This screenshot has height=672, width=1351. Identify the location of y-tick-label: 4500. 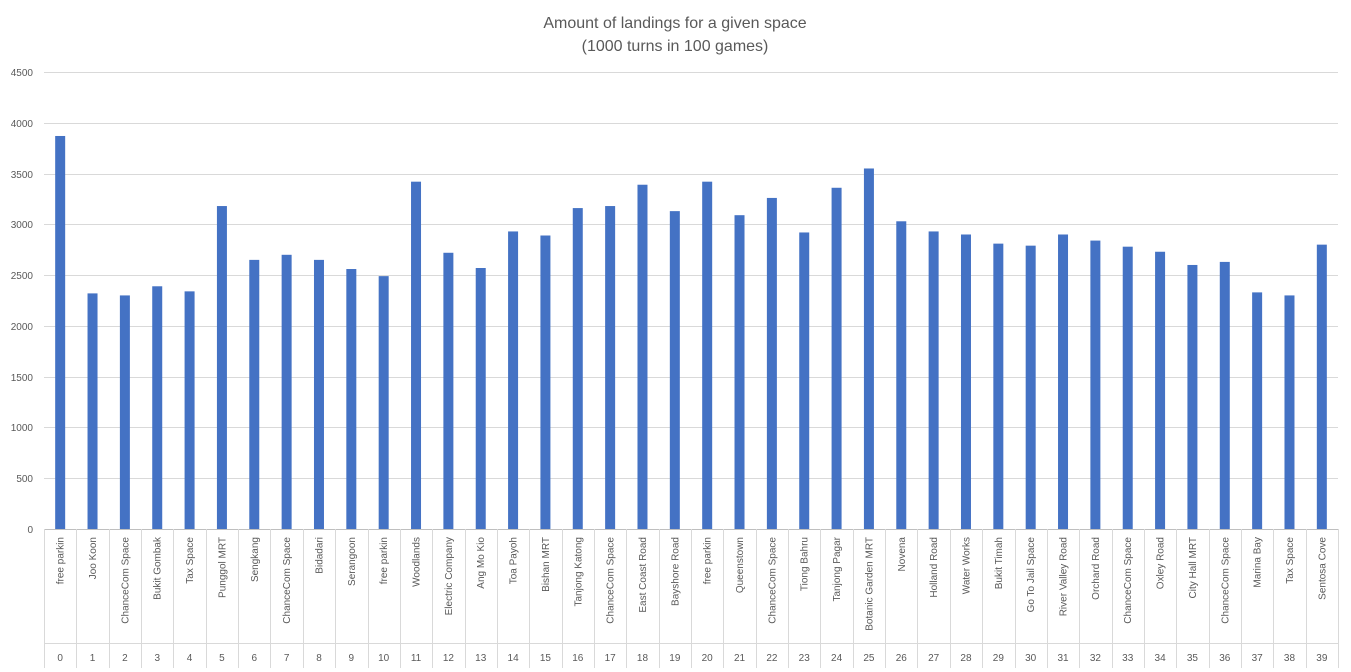
(22, 73).